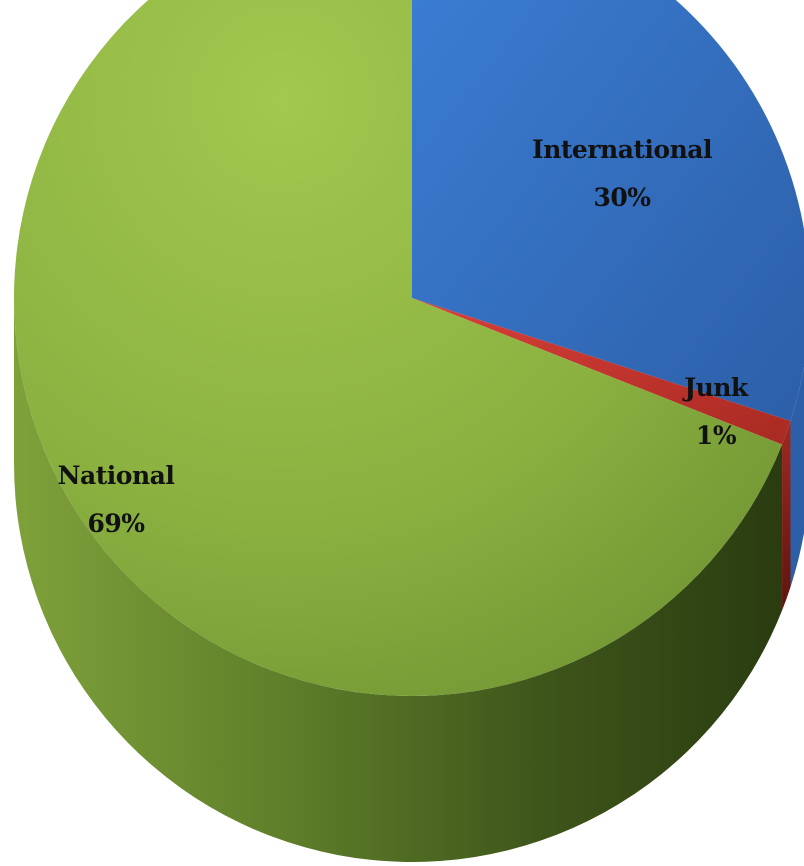 The image size is (804, 866). Describe the element at coordinates (116, 523) in the screenshot. I see `slice-percent-national: 69%` at that location.